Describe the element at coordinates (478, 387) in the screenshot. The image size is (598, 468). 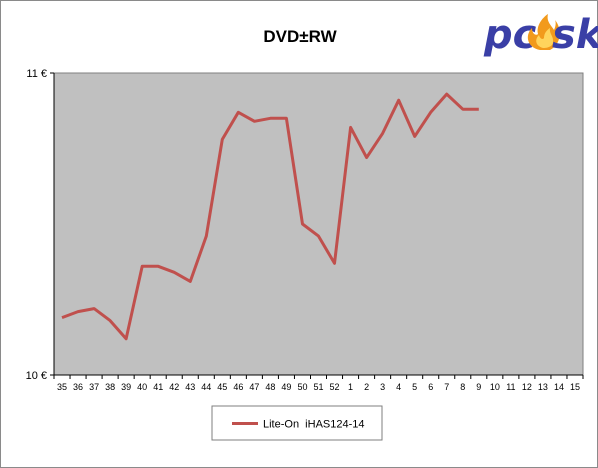
I see `x-tick-label: 9` at that location.